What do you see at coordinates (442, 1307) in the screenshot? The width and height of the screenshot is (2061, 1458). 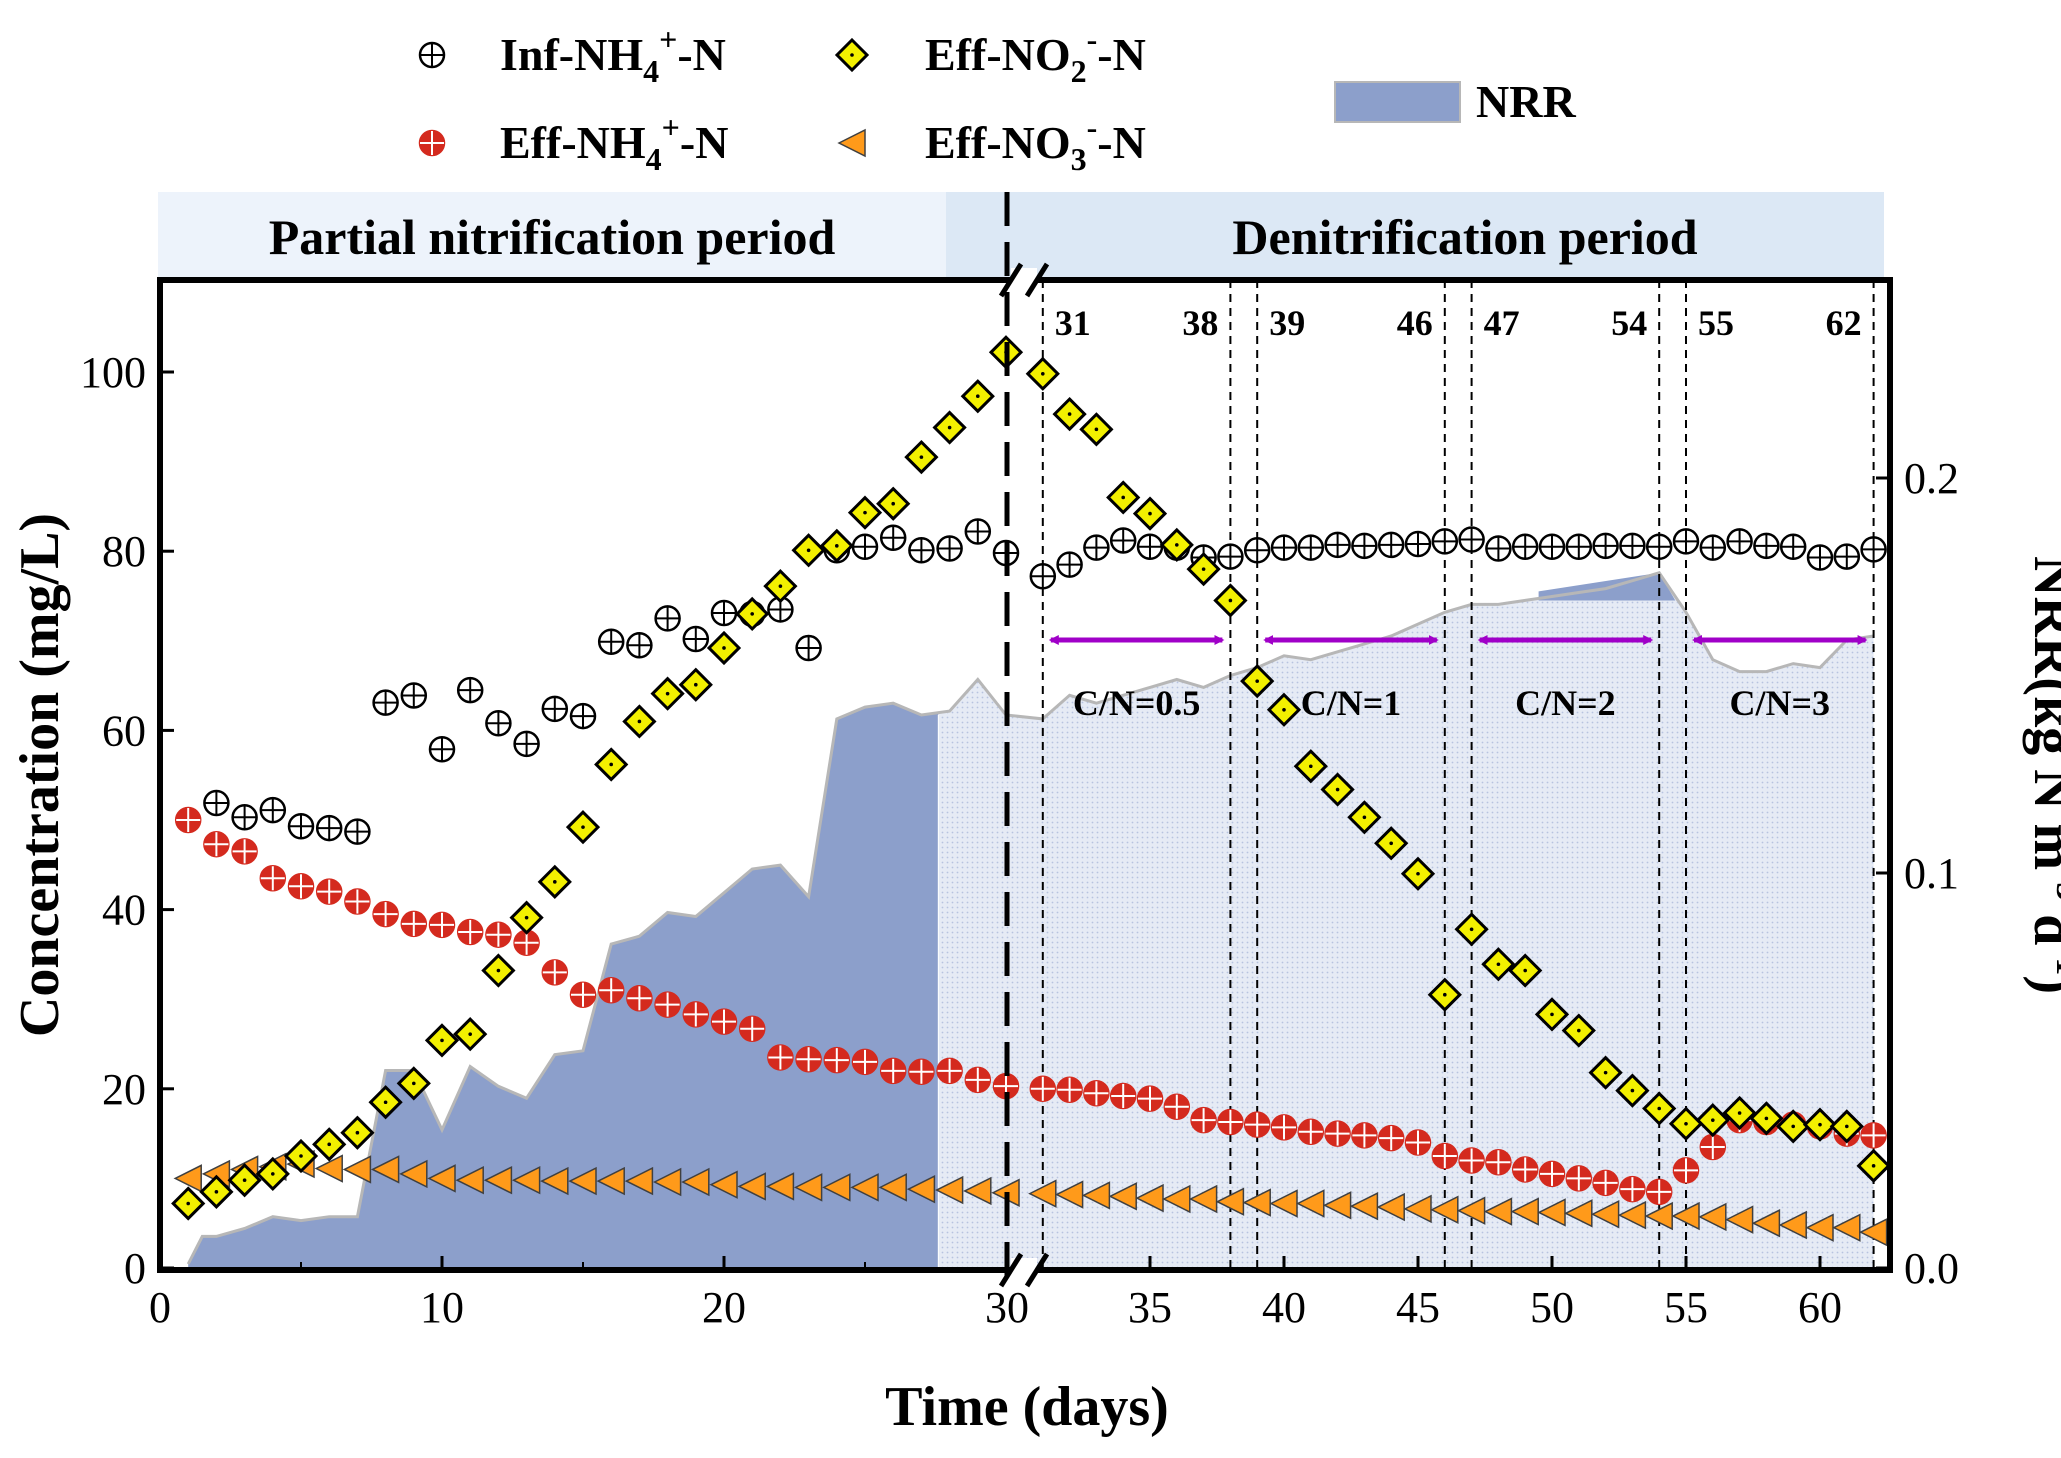 I see `x-tick-label: 10` at bounding box center [442, 1307].